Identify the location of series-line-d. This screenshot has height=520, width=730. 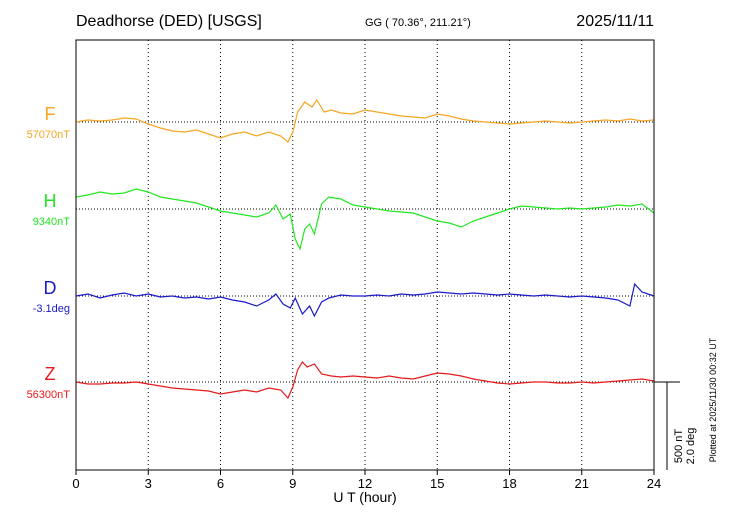
(365, 300).